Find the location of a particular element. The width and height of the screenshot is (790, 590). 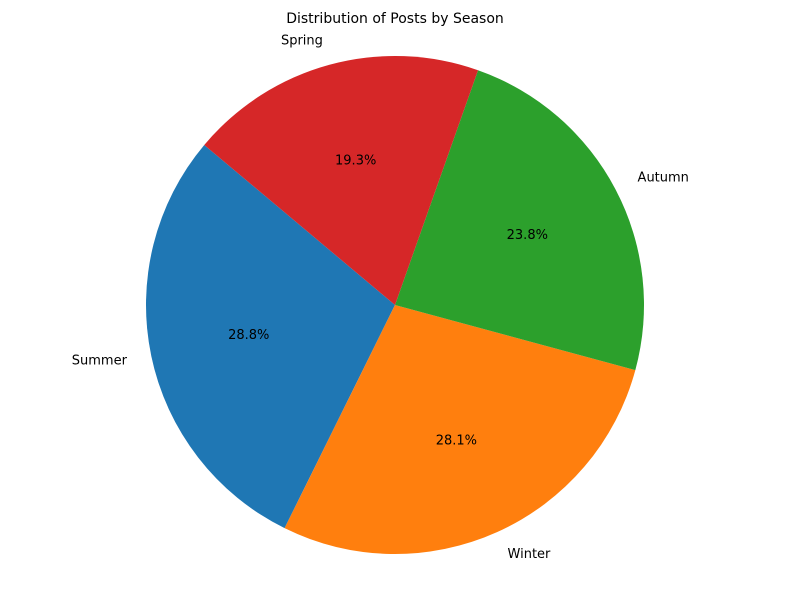

slice-label-summer: Summer is located at coordinates (100, 361).